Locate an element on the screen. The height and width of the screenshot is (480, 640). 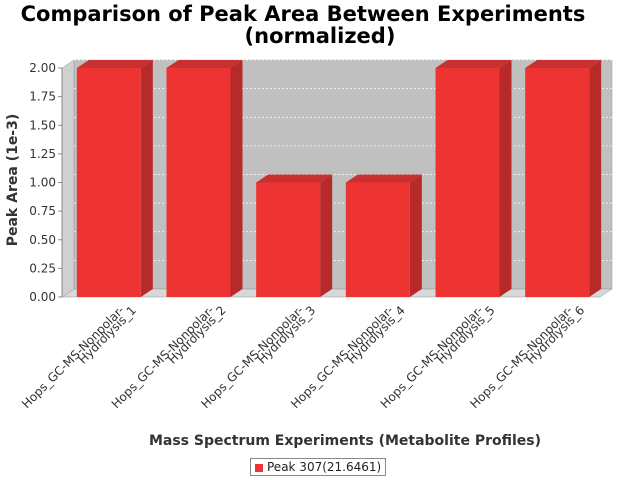
legend-series-label: Peak 307(21.6461) is located at coordinates (324, 467).